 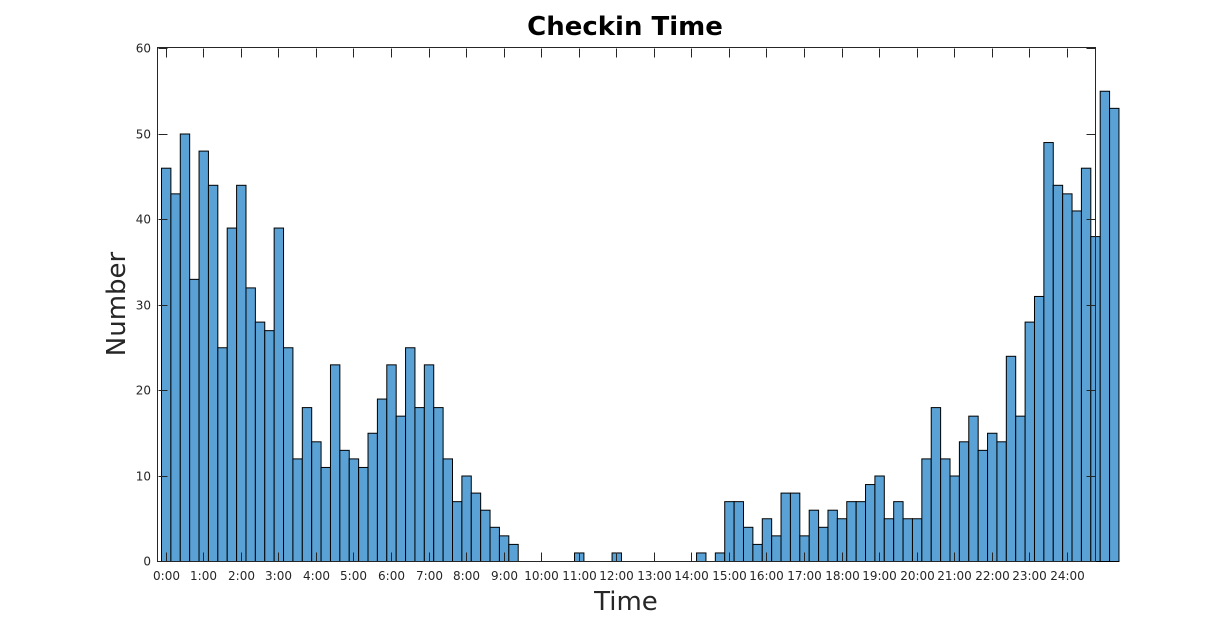 I want to click on y-axis-label: Number, so click(x=117, y=303).